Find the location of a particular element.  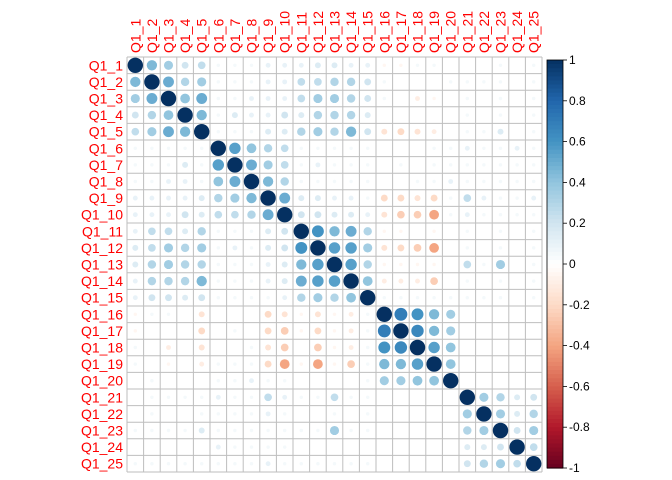

row-label-Q1_21: Q1_21 is located at coordinates (102, 397).